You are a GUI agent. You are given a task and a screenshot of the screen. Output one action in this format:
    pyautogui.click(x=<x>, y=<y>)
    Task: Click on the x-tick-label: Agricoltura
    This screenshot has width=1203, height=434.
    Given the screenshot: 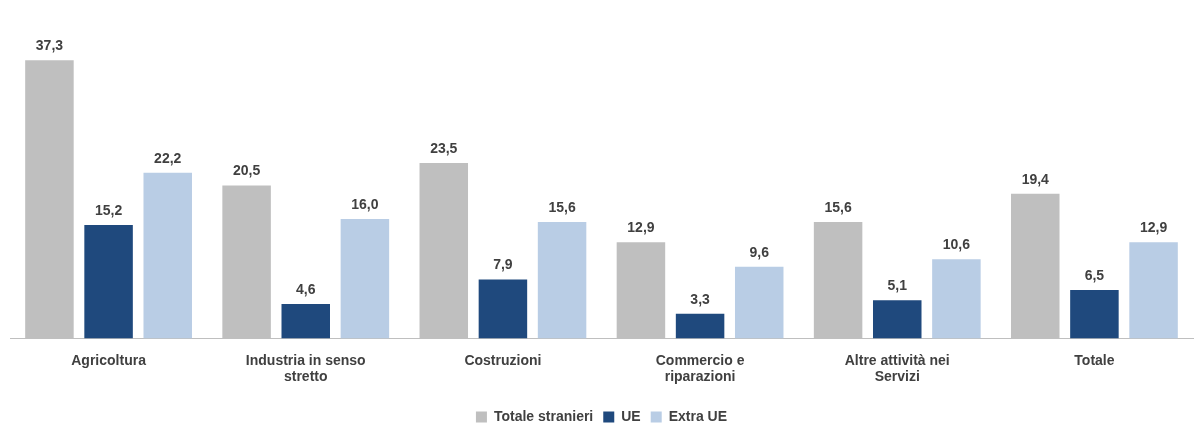 What is the action you would take?
    pyautogui.click(x=109, y=359)
    